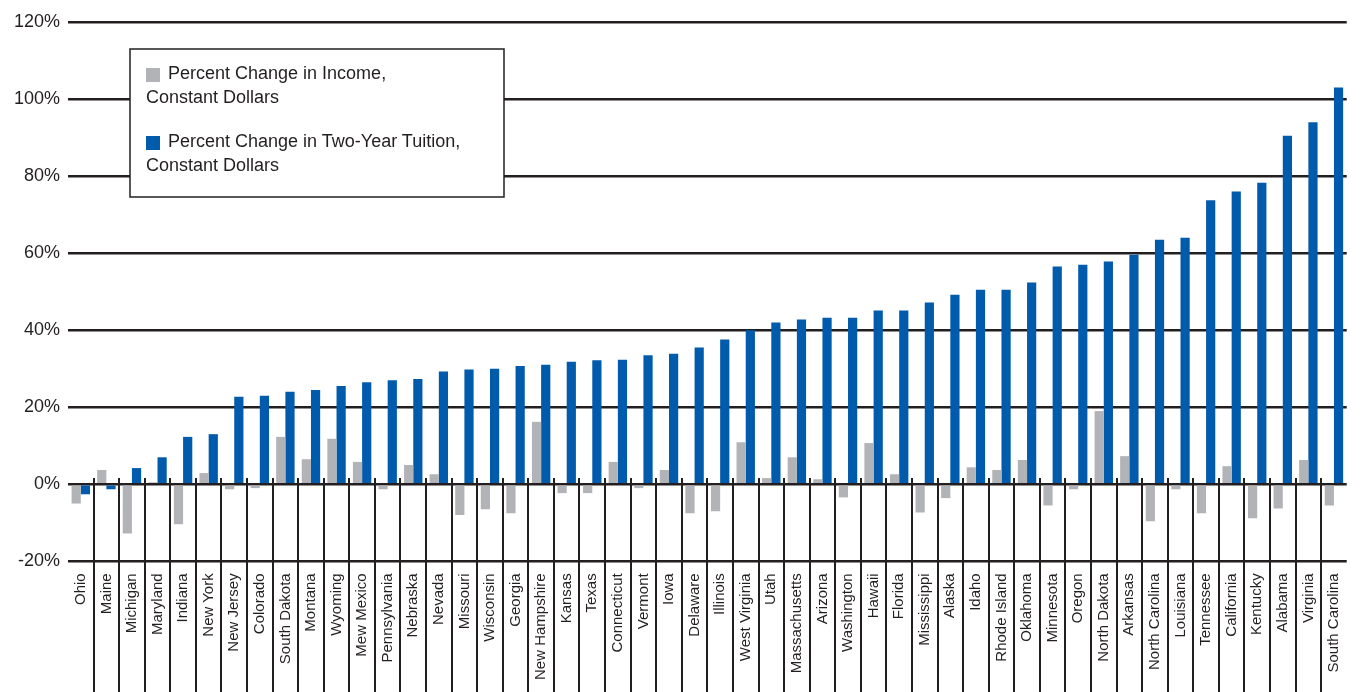  What do you see at coordinates (36, 98) in the screenshot?
I see `y-tick-label: 100%` at bounding box center [36, 98].